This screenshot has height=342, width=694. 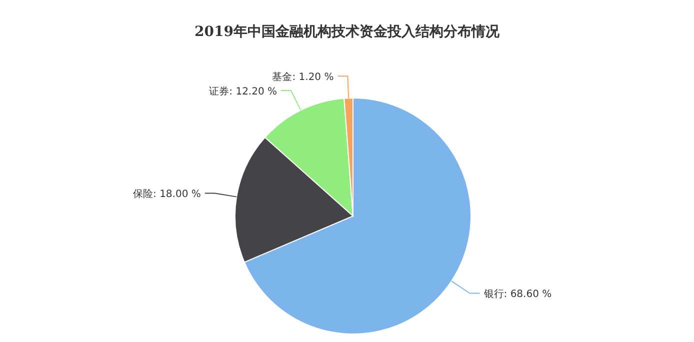 I want to click on slice-label: 银行: 68.60 %, so click(x=517, y=294).